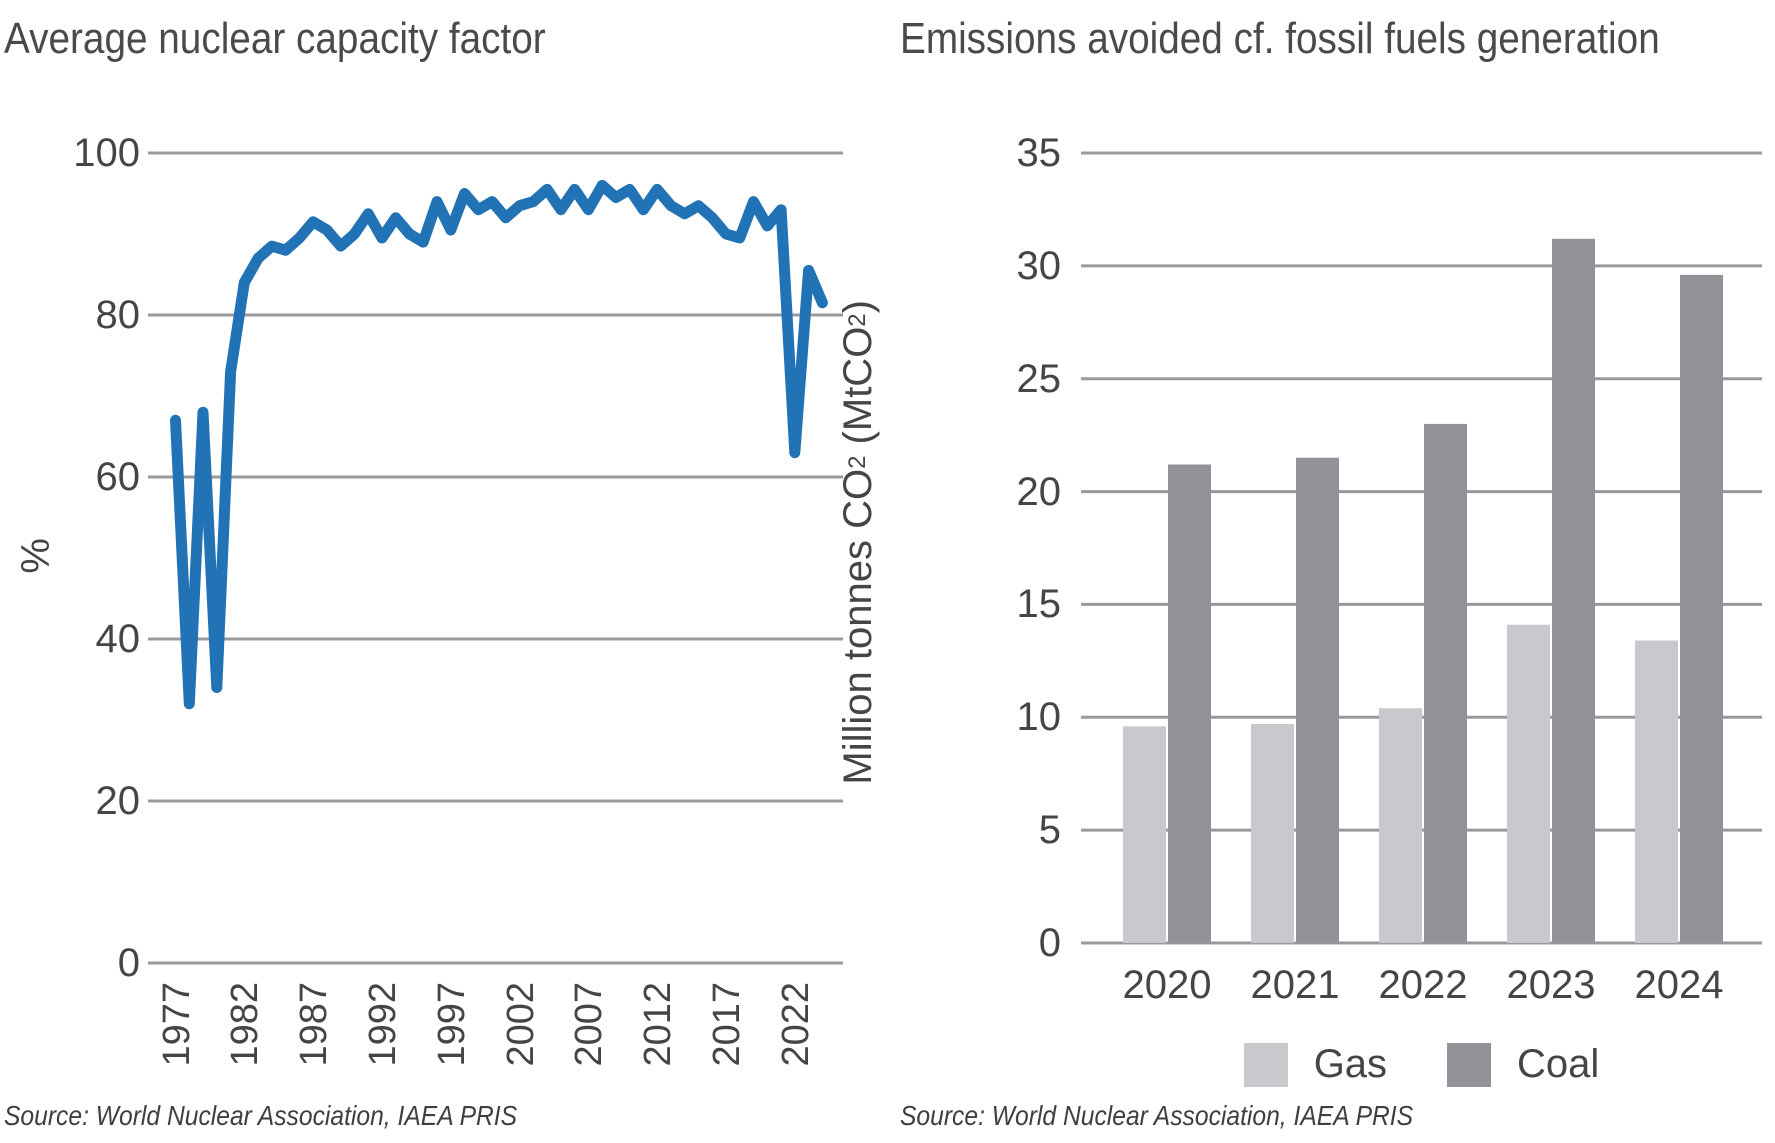 The width and height of the screenshot is (1775, 1143). Describe the element at coordinates (1039, 266) in the screenshot. I see `y-tick-label-30: 30` at that location.